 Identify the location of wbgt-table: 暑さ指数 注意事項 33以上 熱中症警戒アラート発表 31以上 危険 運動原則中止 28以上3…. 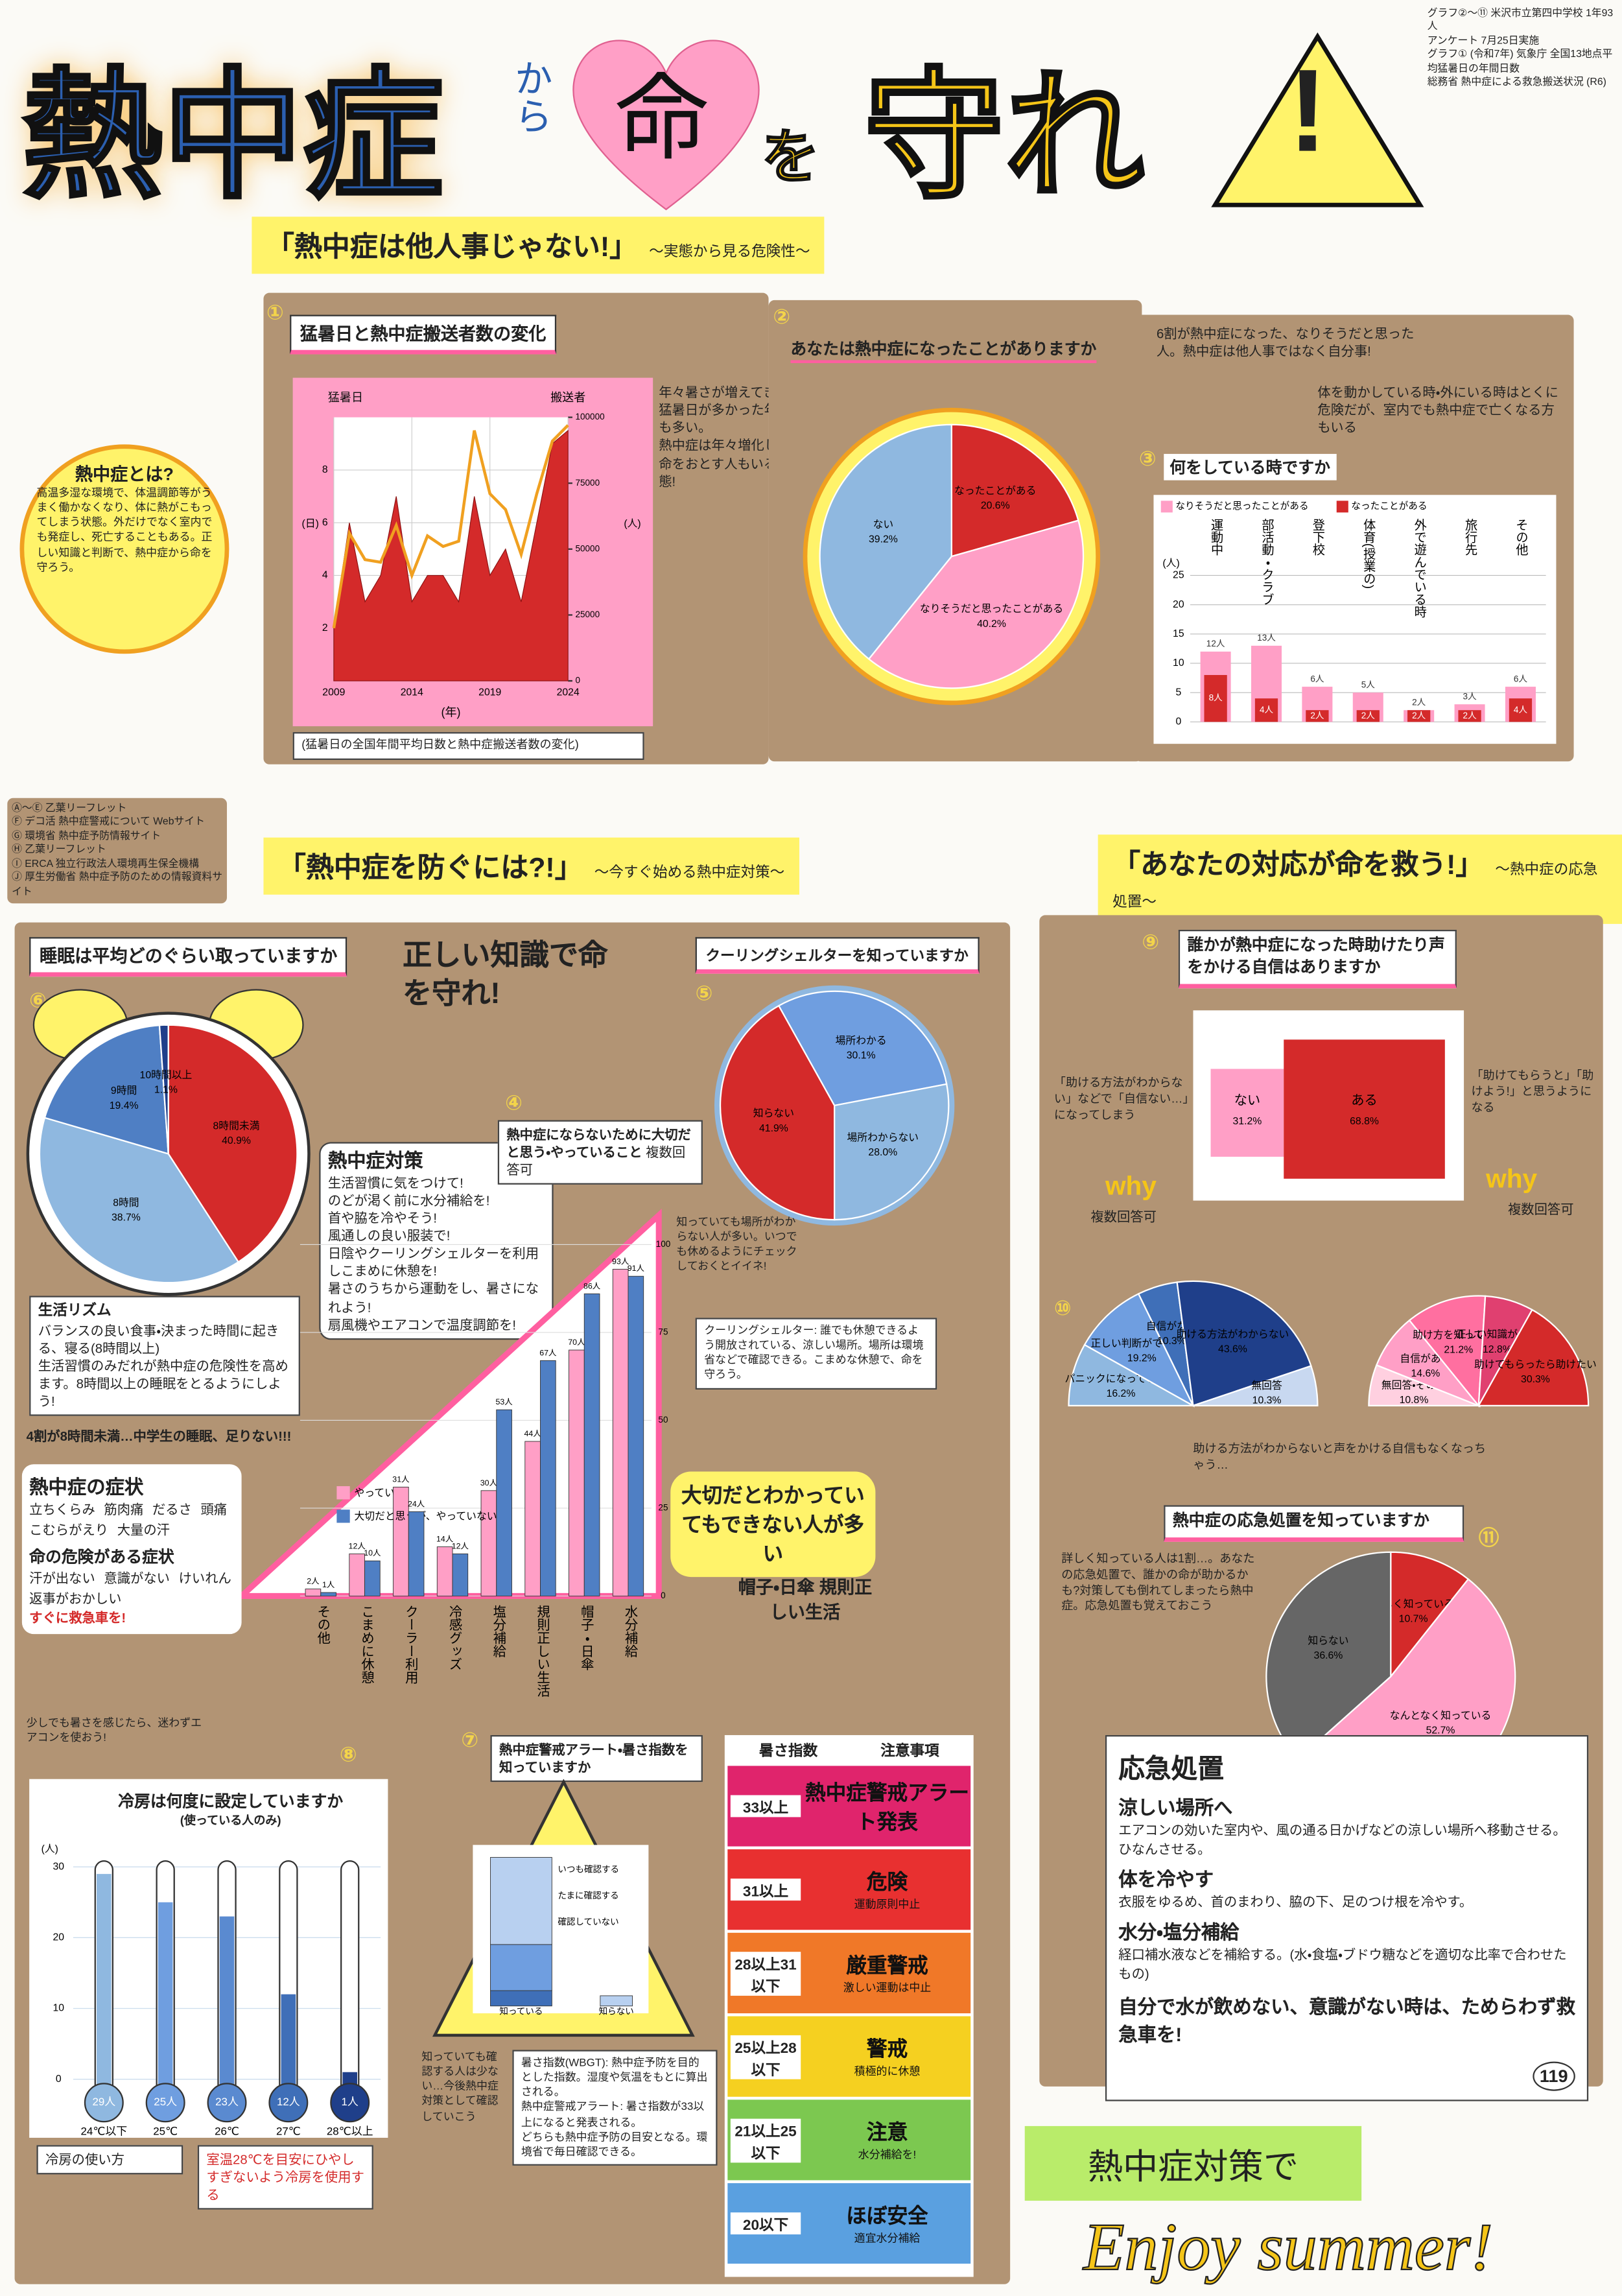
(849, 2005).